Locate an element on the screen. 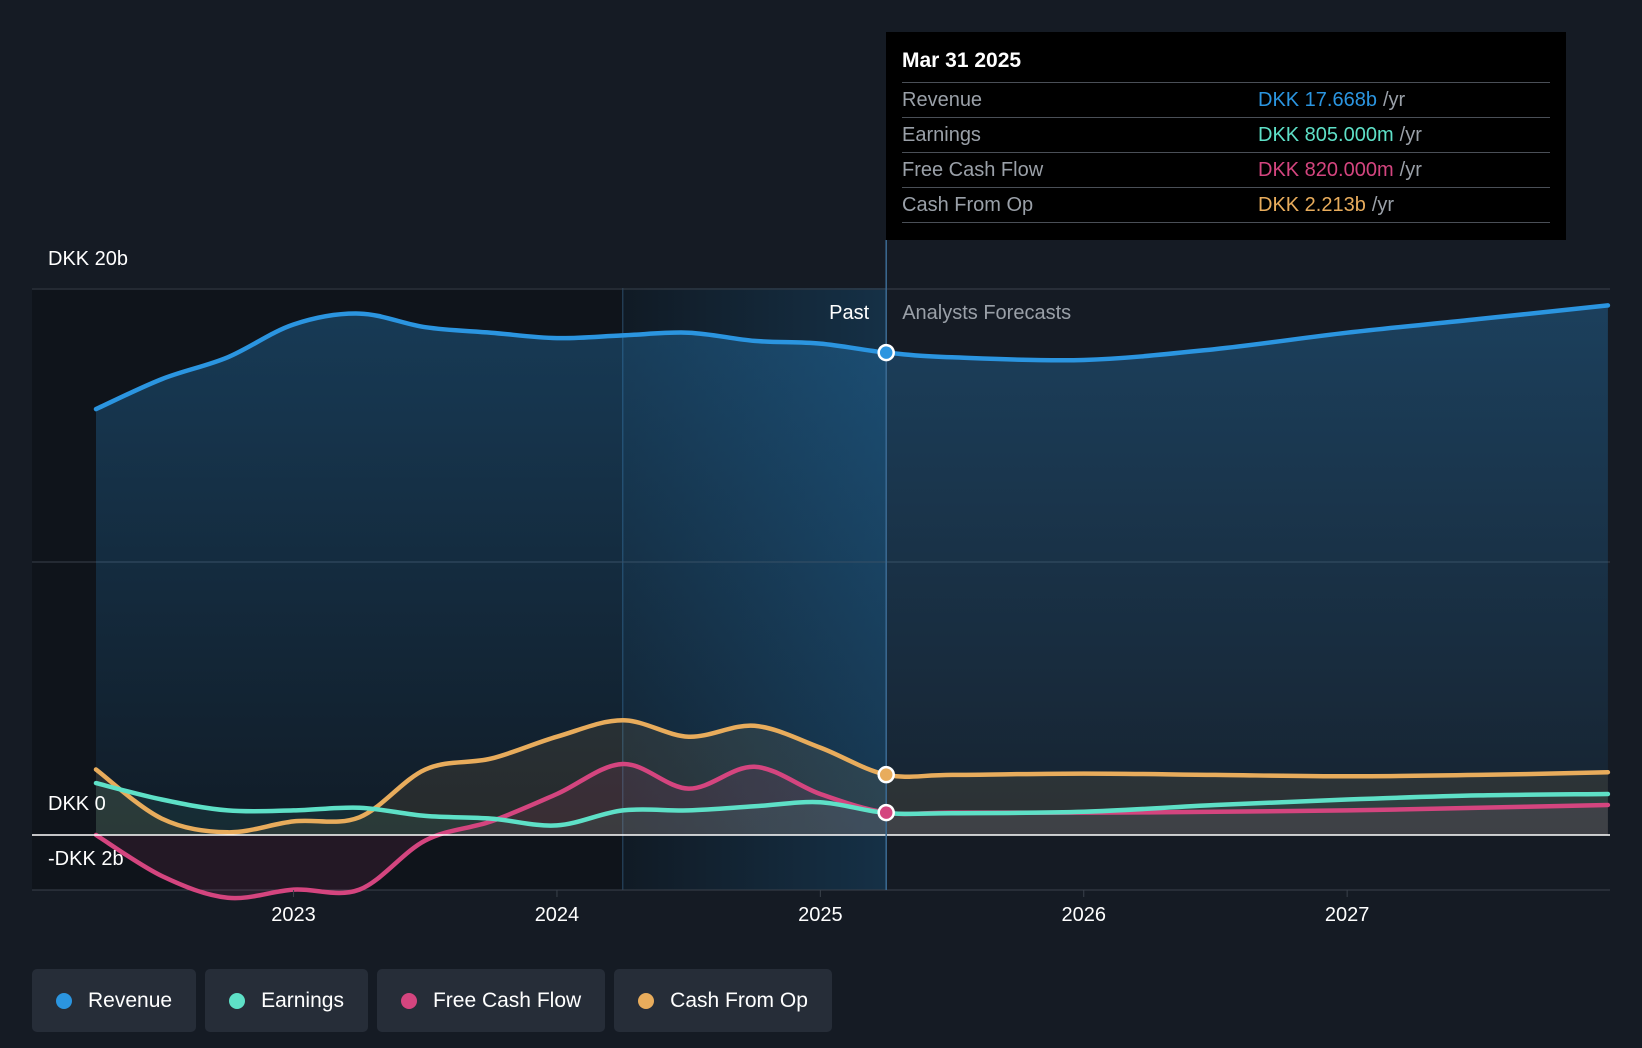  legend-item-revenue: Revenue is located at coordinates (114, 1000).